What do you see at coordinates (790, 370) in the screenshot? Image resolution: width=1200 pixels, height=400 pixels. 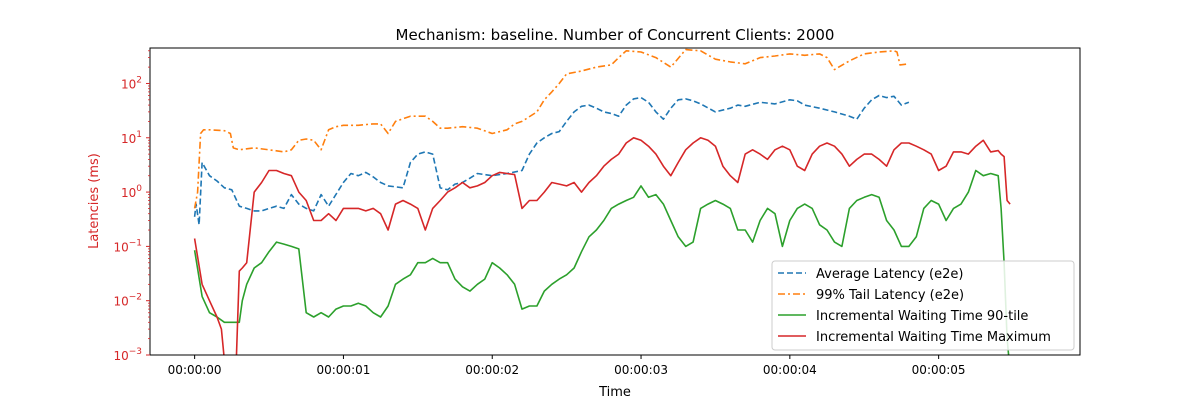 I see `x-tick-label: 00:00:04` at bounding box center [790, 370].